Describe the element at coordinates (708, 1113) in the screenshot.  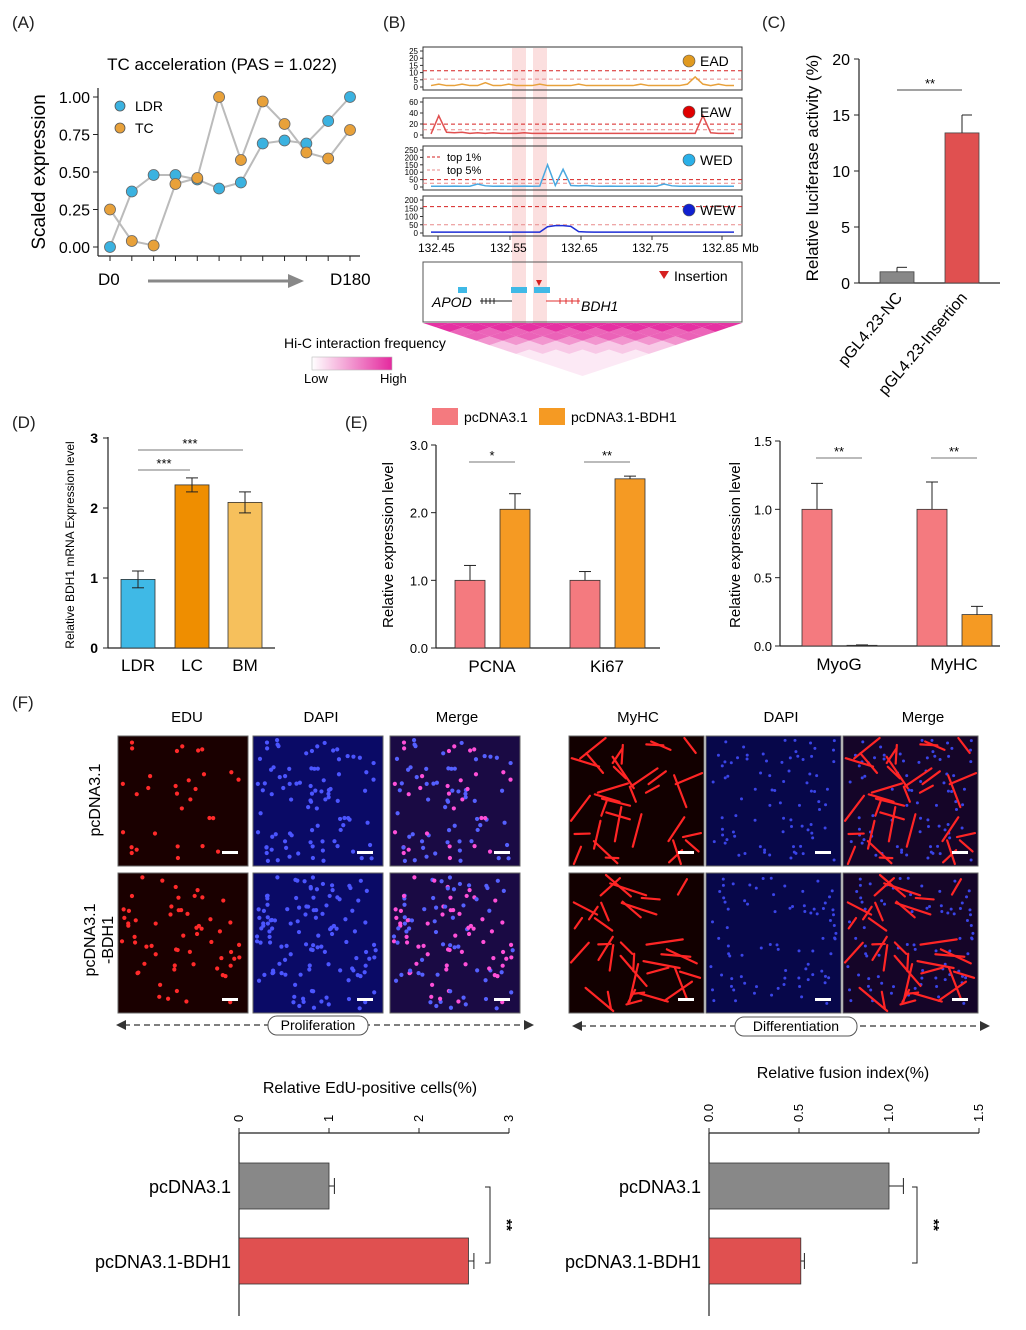
I see `panel-f-tick-label: 0.0` at that location.